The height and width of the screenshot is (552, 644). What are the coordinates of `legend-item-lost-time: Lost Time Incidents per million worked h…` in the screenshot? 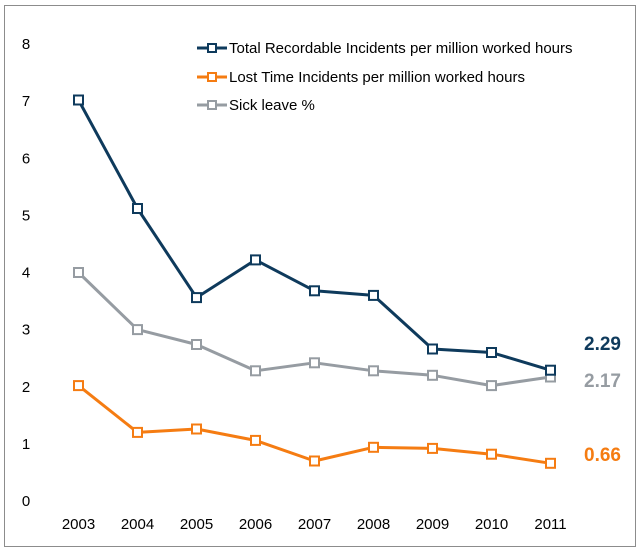 It's located at (361, 77).